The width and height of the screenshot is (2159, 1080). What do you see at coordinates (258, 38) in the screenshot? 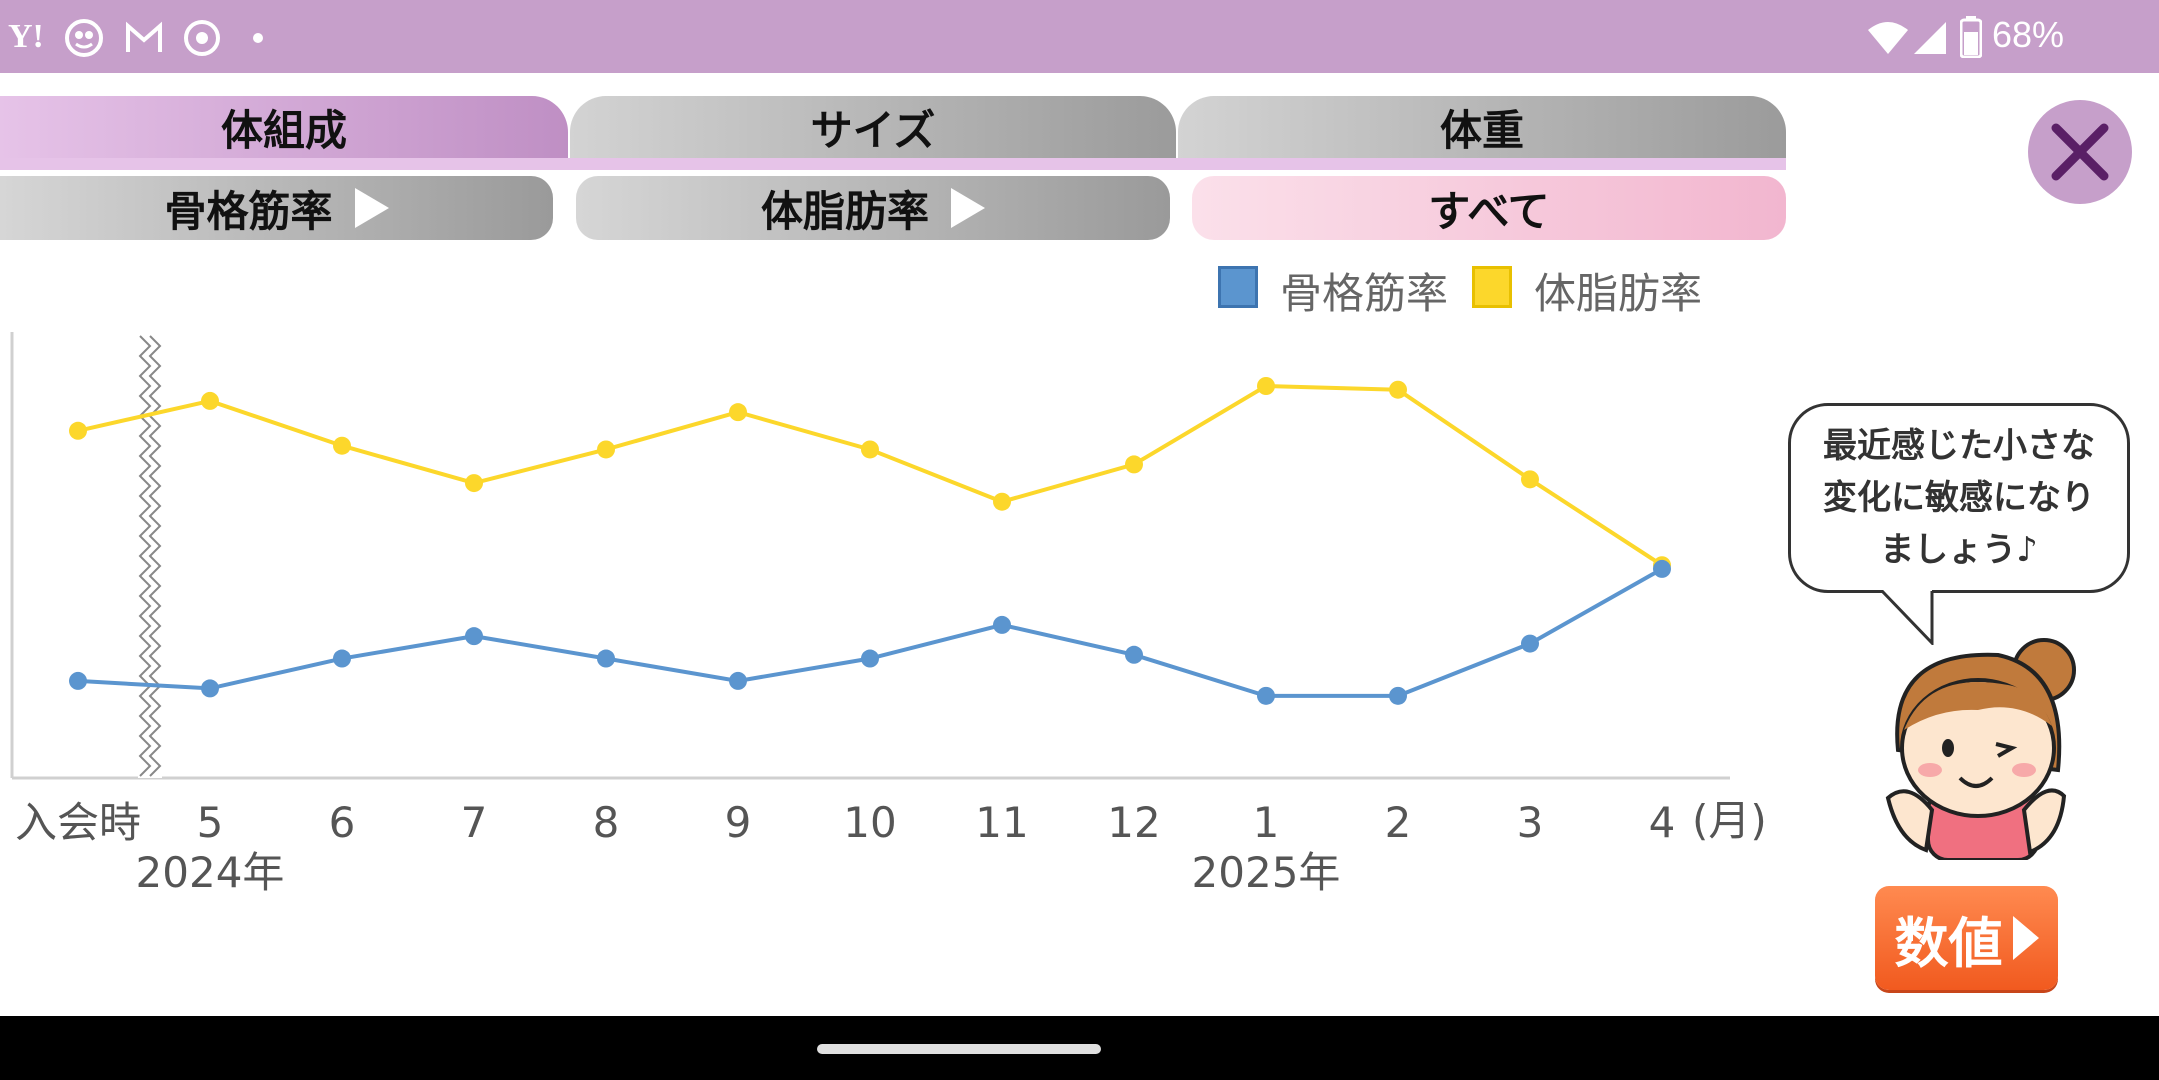
I see `dot-icon` at bounding box center [258, 38].